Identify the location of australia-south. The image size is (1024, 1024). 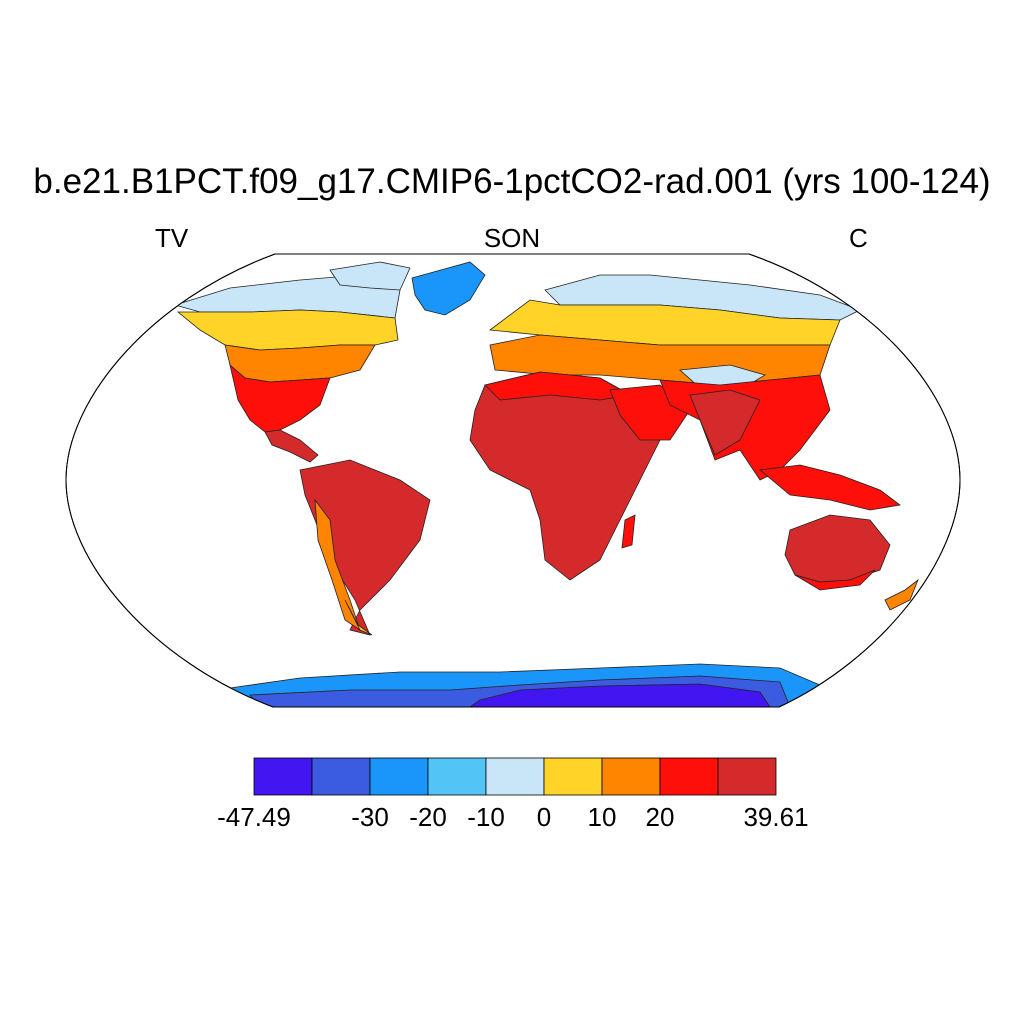
(835, 580).